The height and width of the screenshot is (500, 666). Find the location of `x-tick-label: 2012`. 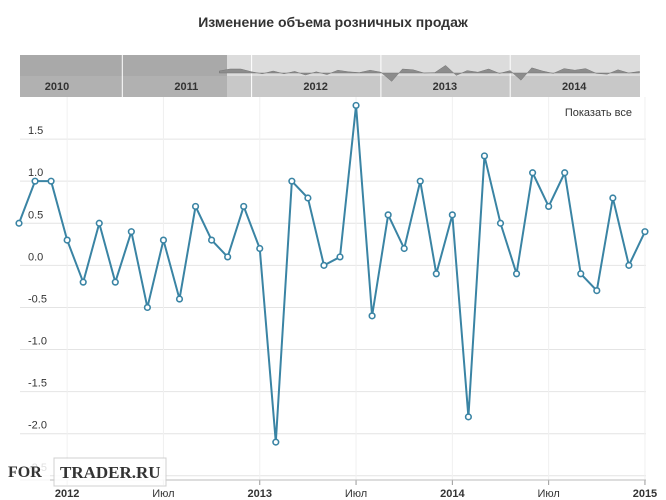

x-tick-label: 2012 is located at coordinates (67, 494).